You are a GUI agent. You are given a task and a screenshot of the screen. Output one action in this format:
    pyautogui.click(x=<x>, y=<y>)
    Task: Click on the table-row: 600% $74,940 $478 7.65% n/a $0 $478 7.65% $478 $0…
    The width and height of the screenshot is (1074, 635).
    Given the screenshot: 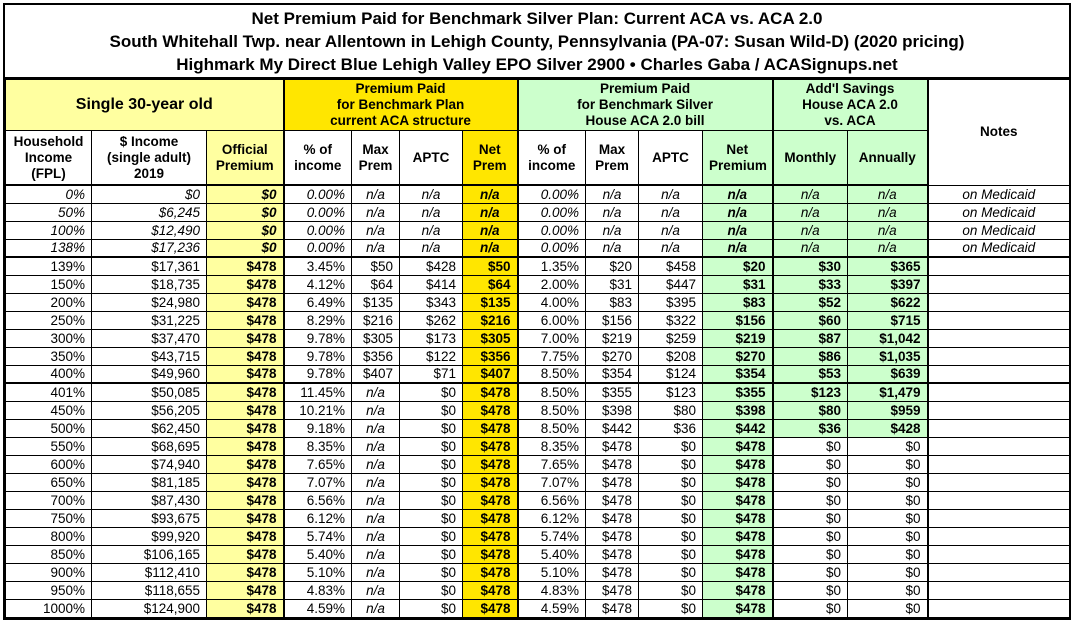 What is the action you would take?
    pyautogui.click(x=538, y=464)
    